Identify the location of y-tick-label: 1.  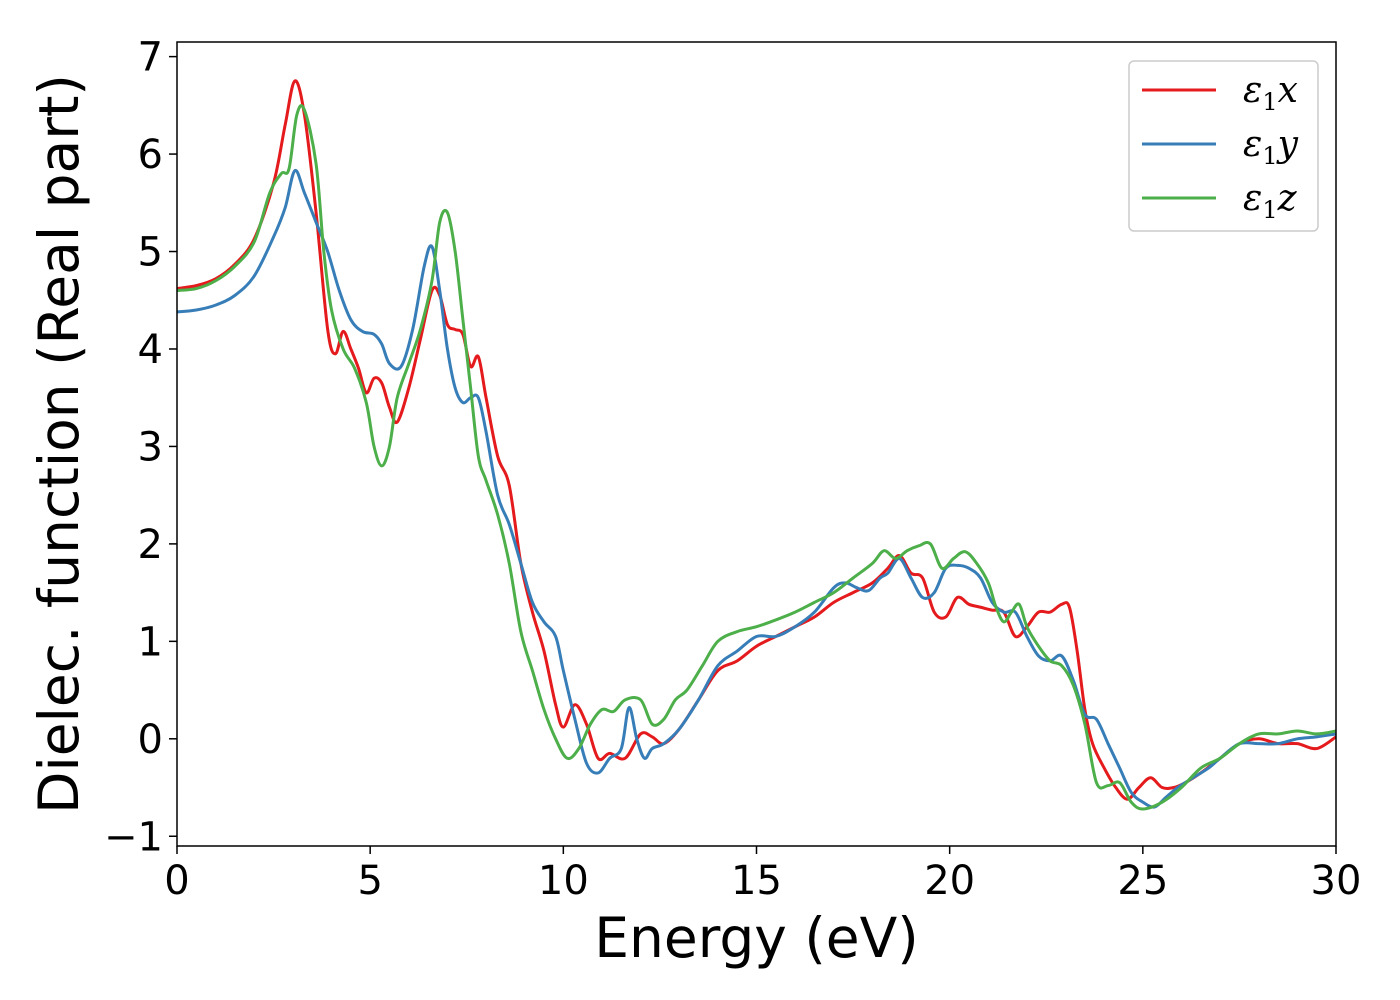
(150, 642).